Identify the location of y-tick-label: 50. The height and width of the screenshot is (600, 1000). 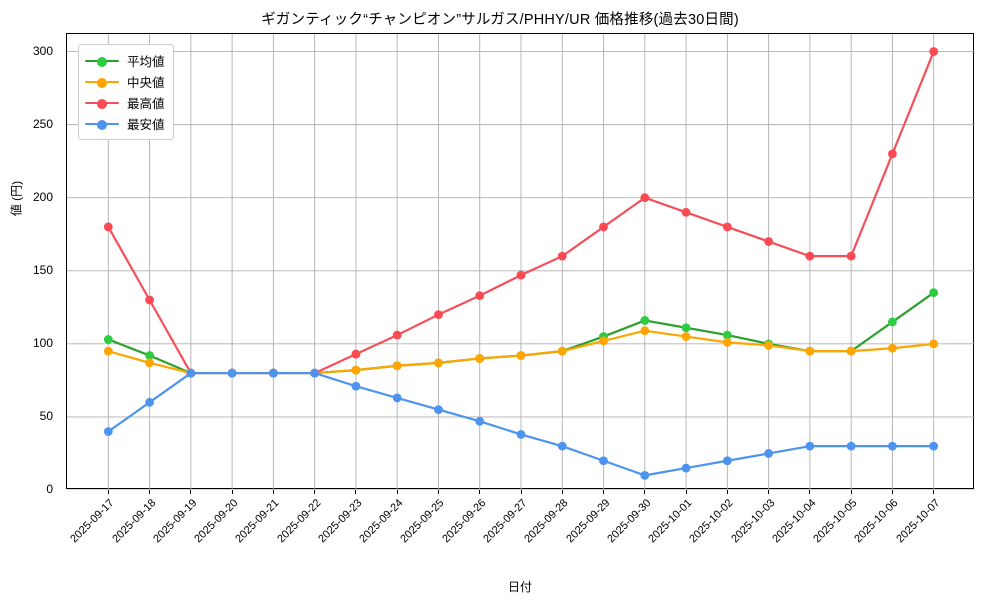
(46, 415).